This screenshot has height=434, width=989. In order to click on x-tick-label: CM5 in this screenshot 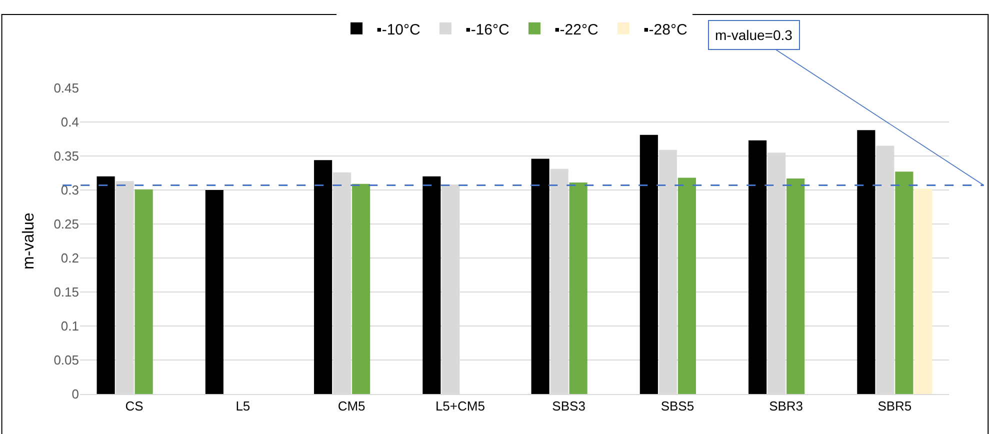, I will do `click(352, 406)`.